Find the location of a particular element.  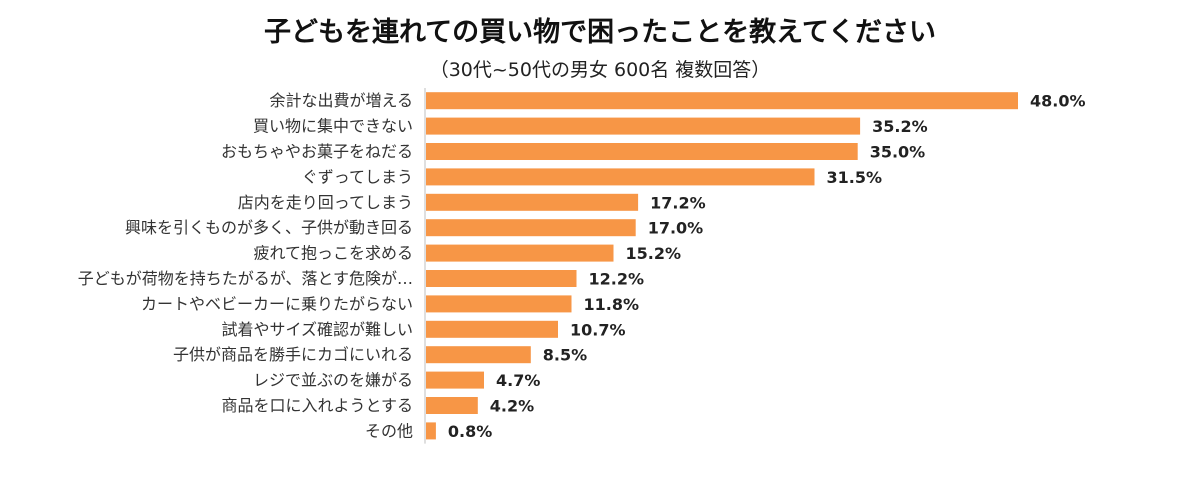

data-label: 4.7% is located at coordinates (518, 380).